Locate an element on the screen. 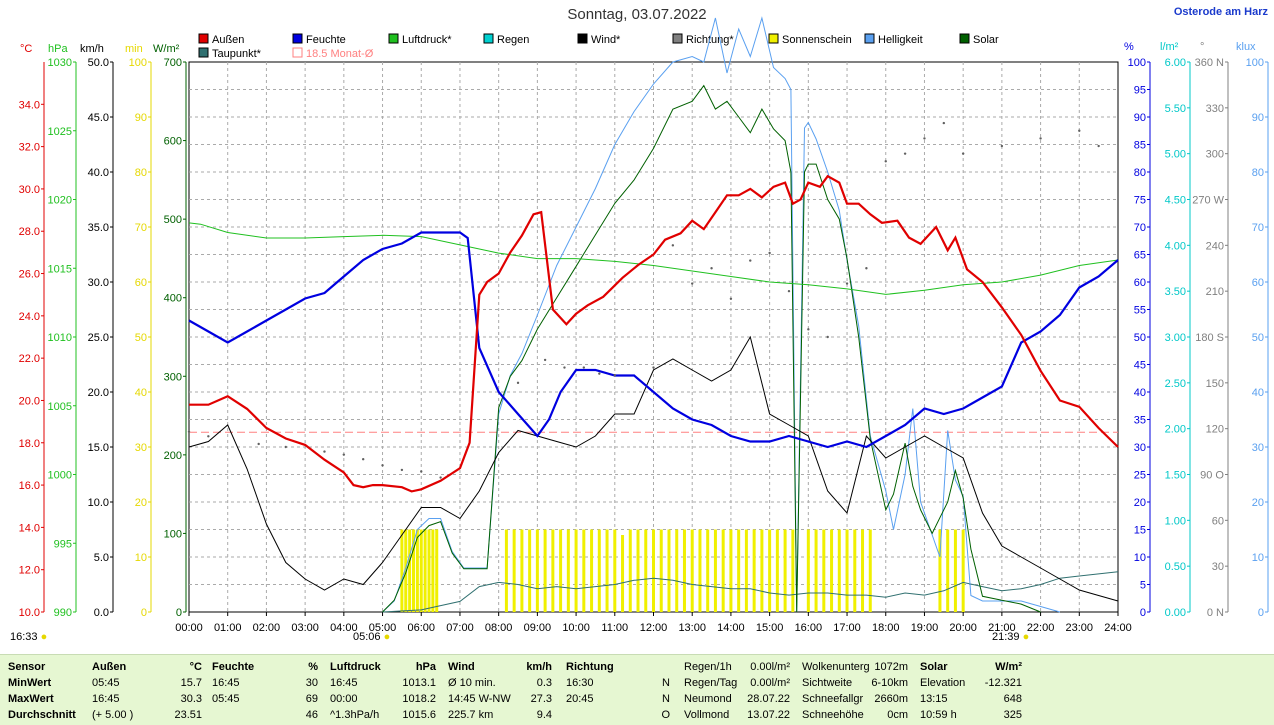 Image resolution: width=1274 pixels, height=725 pixels. stats-value: 0.3 is located at coordinates (544, 683).